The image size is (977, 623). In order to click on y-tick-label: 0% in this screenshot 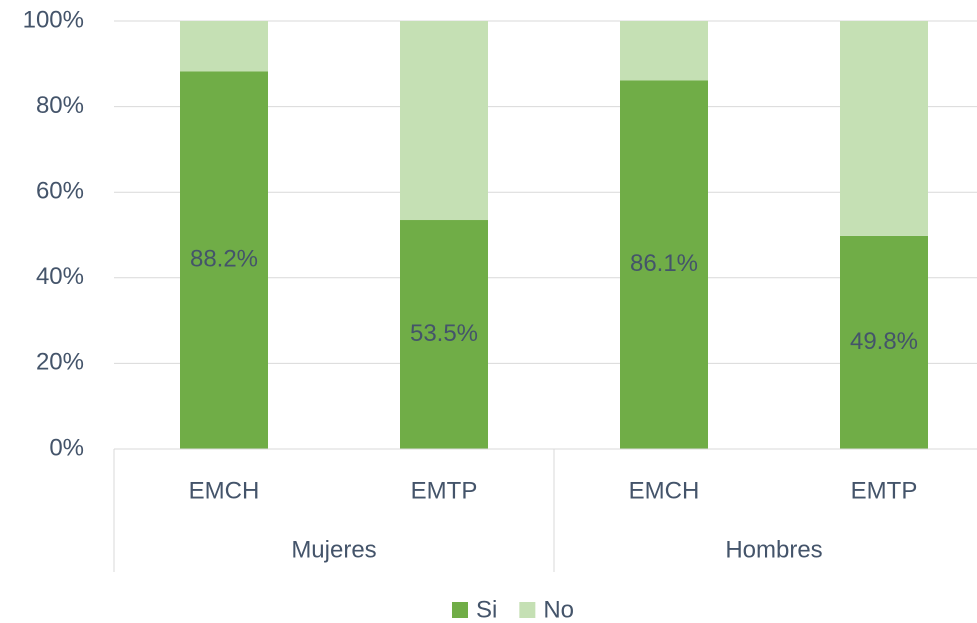, I will do `click(66, 447)`.